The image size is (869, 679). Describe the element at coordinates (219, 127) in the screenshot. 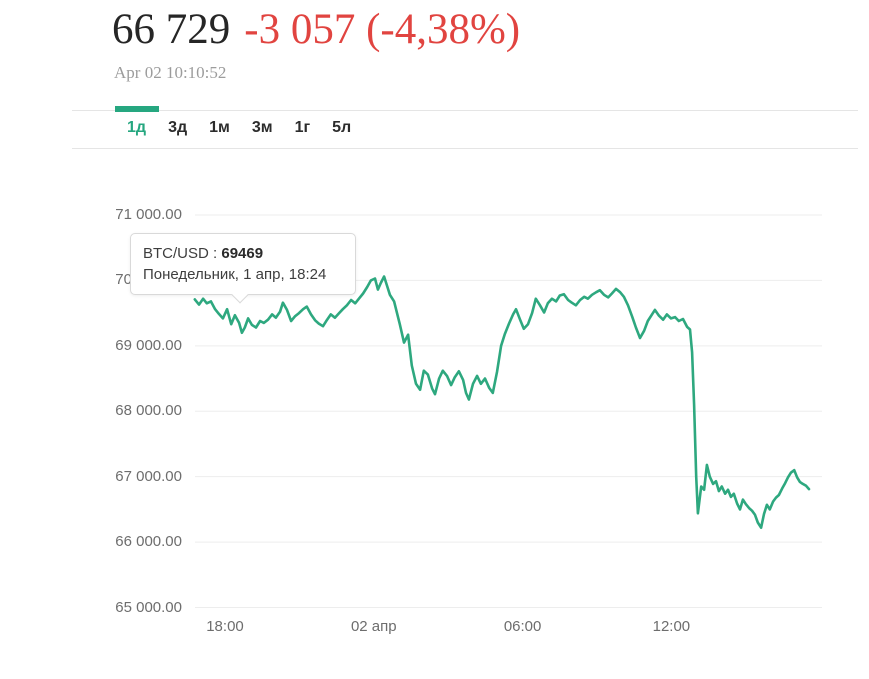

I see `tab-1м: 1м` at that location.